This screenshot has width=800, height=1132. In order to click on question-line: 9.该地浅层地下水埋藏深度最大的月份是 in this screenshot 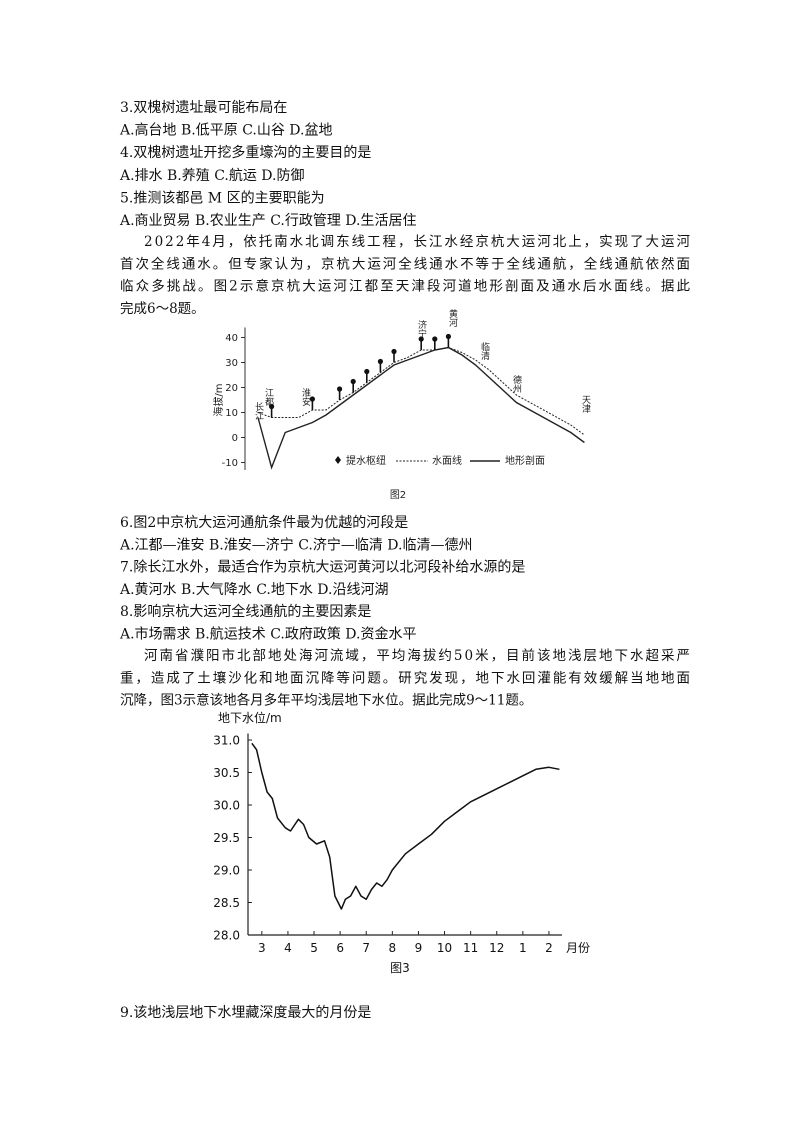, I will do `click(245, 1013)`.